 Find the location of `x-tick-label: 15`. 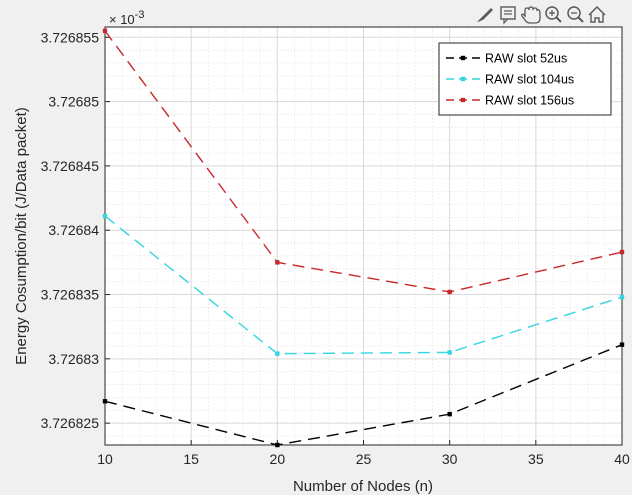

x-tick-label: 15 is located at coordinates (191, 459).